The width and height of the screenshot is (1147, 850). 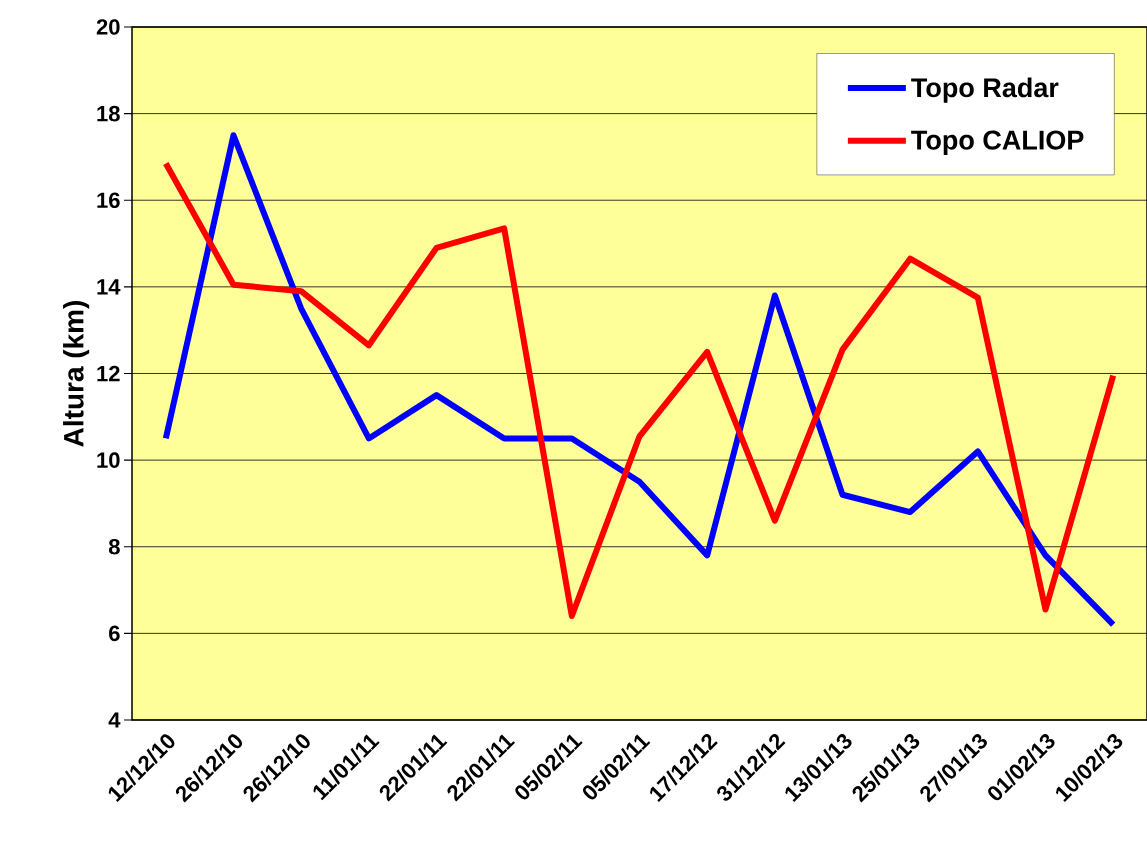 What do you see at coordinates (108, 113) in the screenshot?
I see `y-tick-label: 18` at bounding box center [108, 113].